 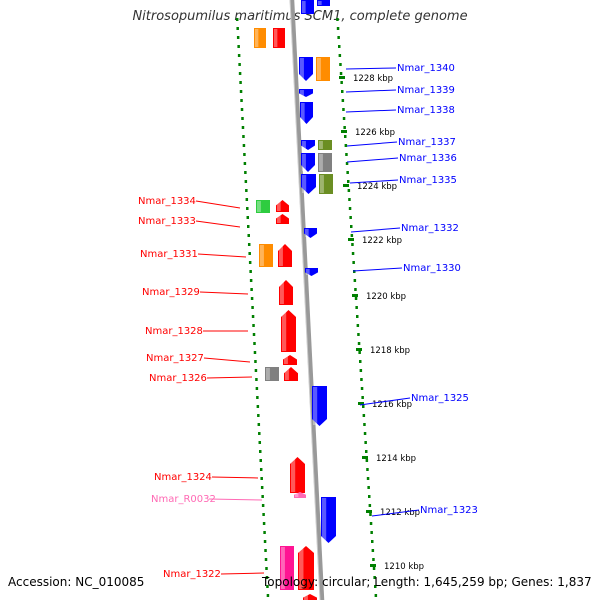 What do you see at coordinates (382, 241) in the screenshot?
I see `scale-label: 1222 kbp` at bounding box center [382, 241].